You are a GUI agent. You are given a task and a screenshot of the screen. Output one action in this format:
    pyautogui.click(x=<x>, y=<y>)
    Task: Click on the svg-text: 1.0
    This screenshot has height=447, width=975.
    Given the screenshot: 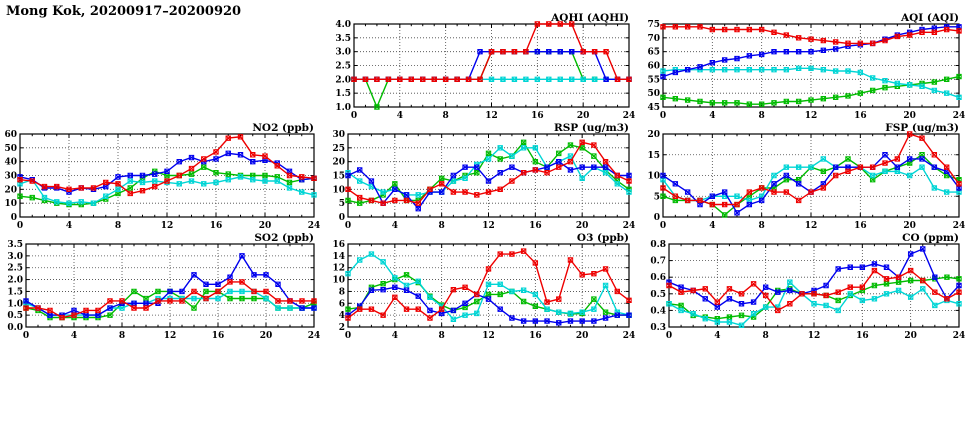 What is the action you would take?
    pyautogui.click(x=15, y=304)
    